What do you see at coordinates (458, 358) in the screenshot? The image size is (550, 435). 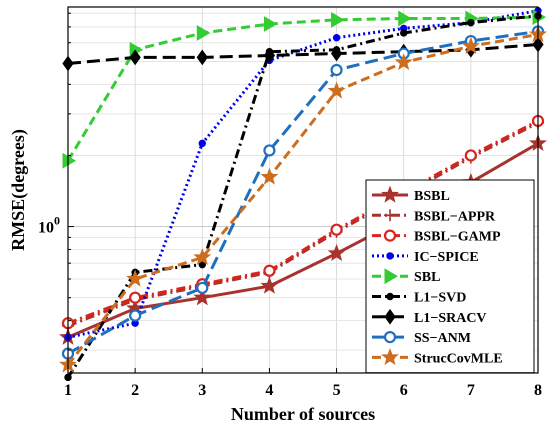 I see `legend-label: StrucCovMLE` at bounding box center [458, 358].